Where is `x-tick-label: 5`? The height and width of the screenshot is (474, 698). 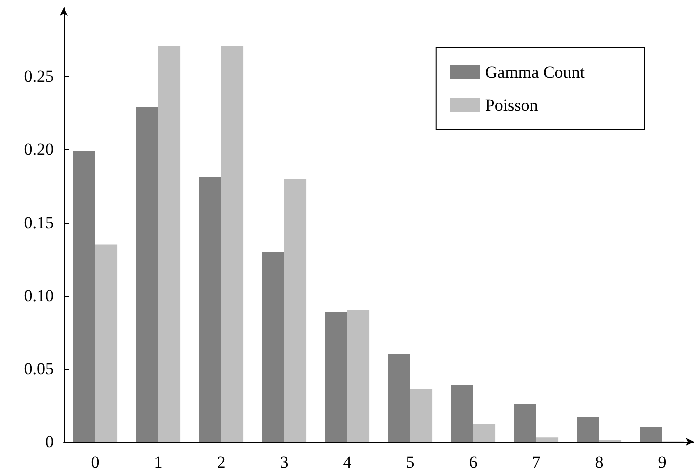 x-tick-label: 5 is located at coordinates (410, 462).